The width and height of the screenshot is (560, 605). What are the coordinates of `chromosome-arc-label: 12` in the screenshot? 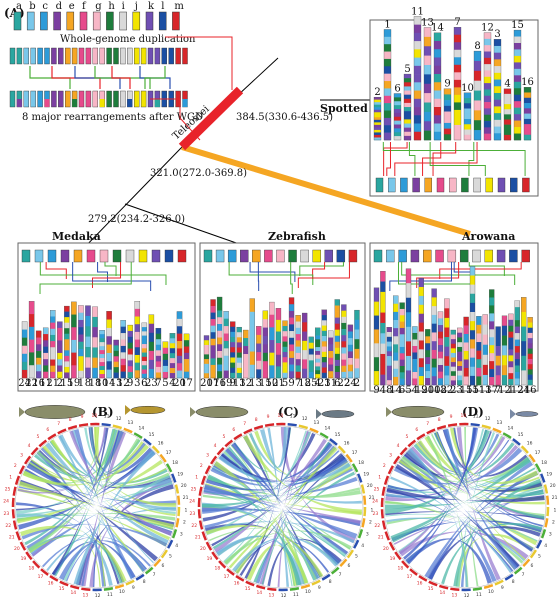 It's located at (305, 419).